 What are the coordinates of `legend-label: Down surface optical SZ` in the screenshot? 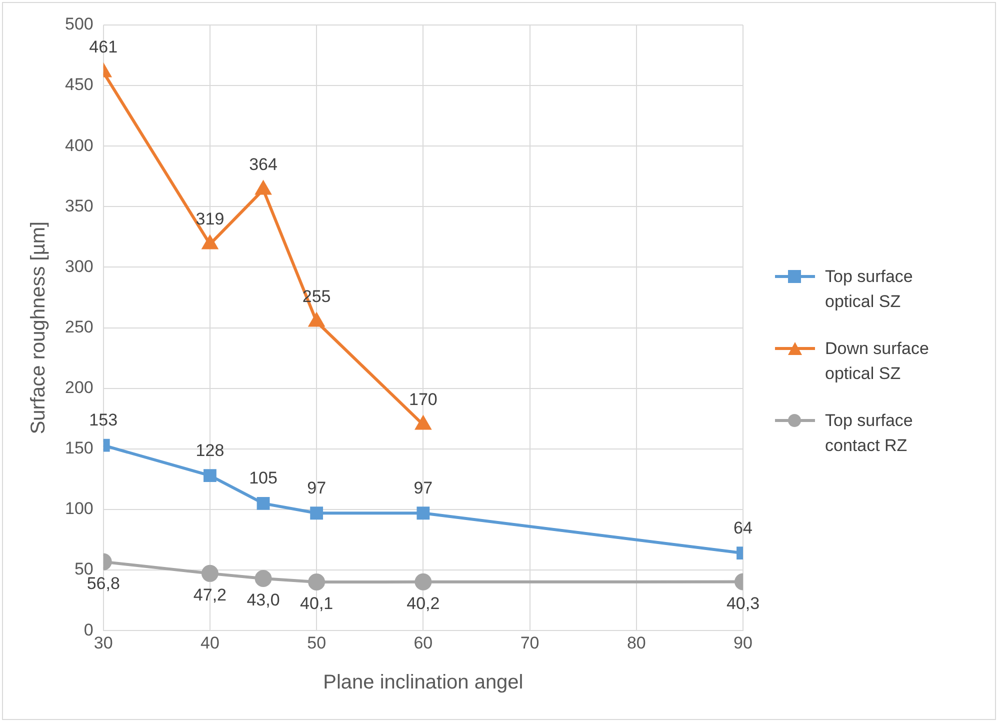 It's located at (877, 361).